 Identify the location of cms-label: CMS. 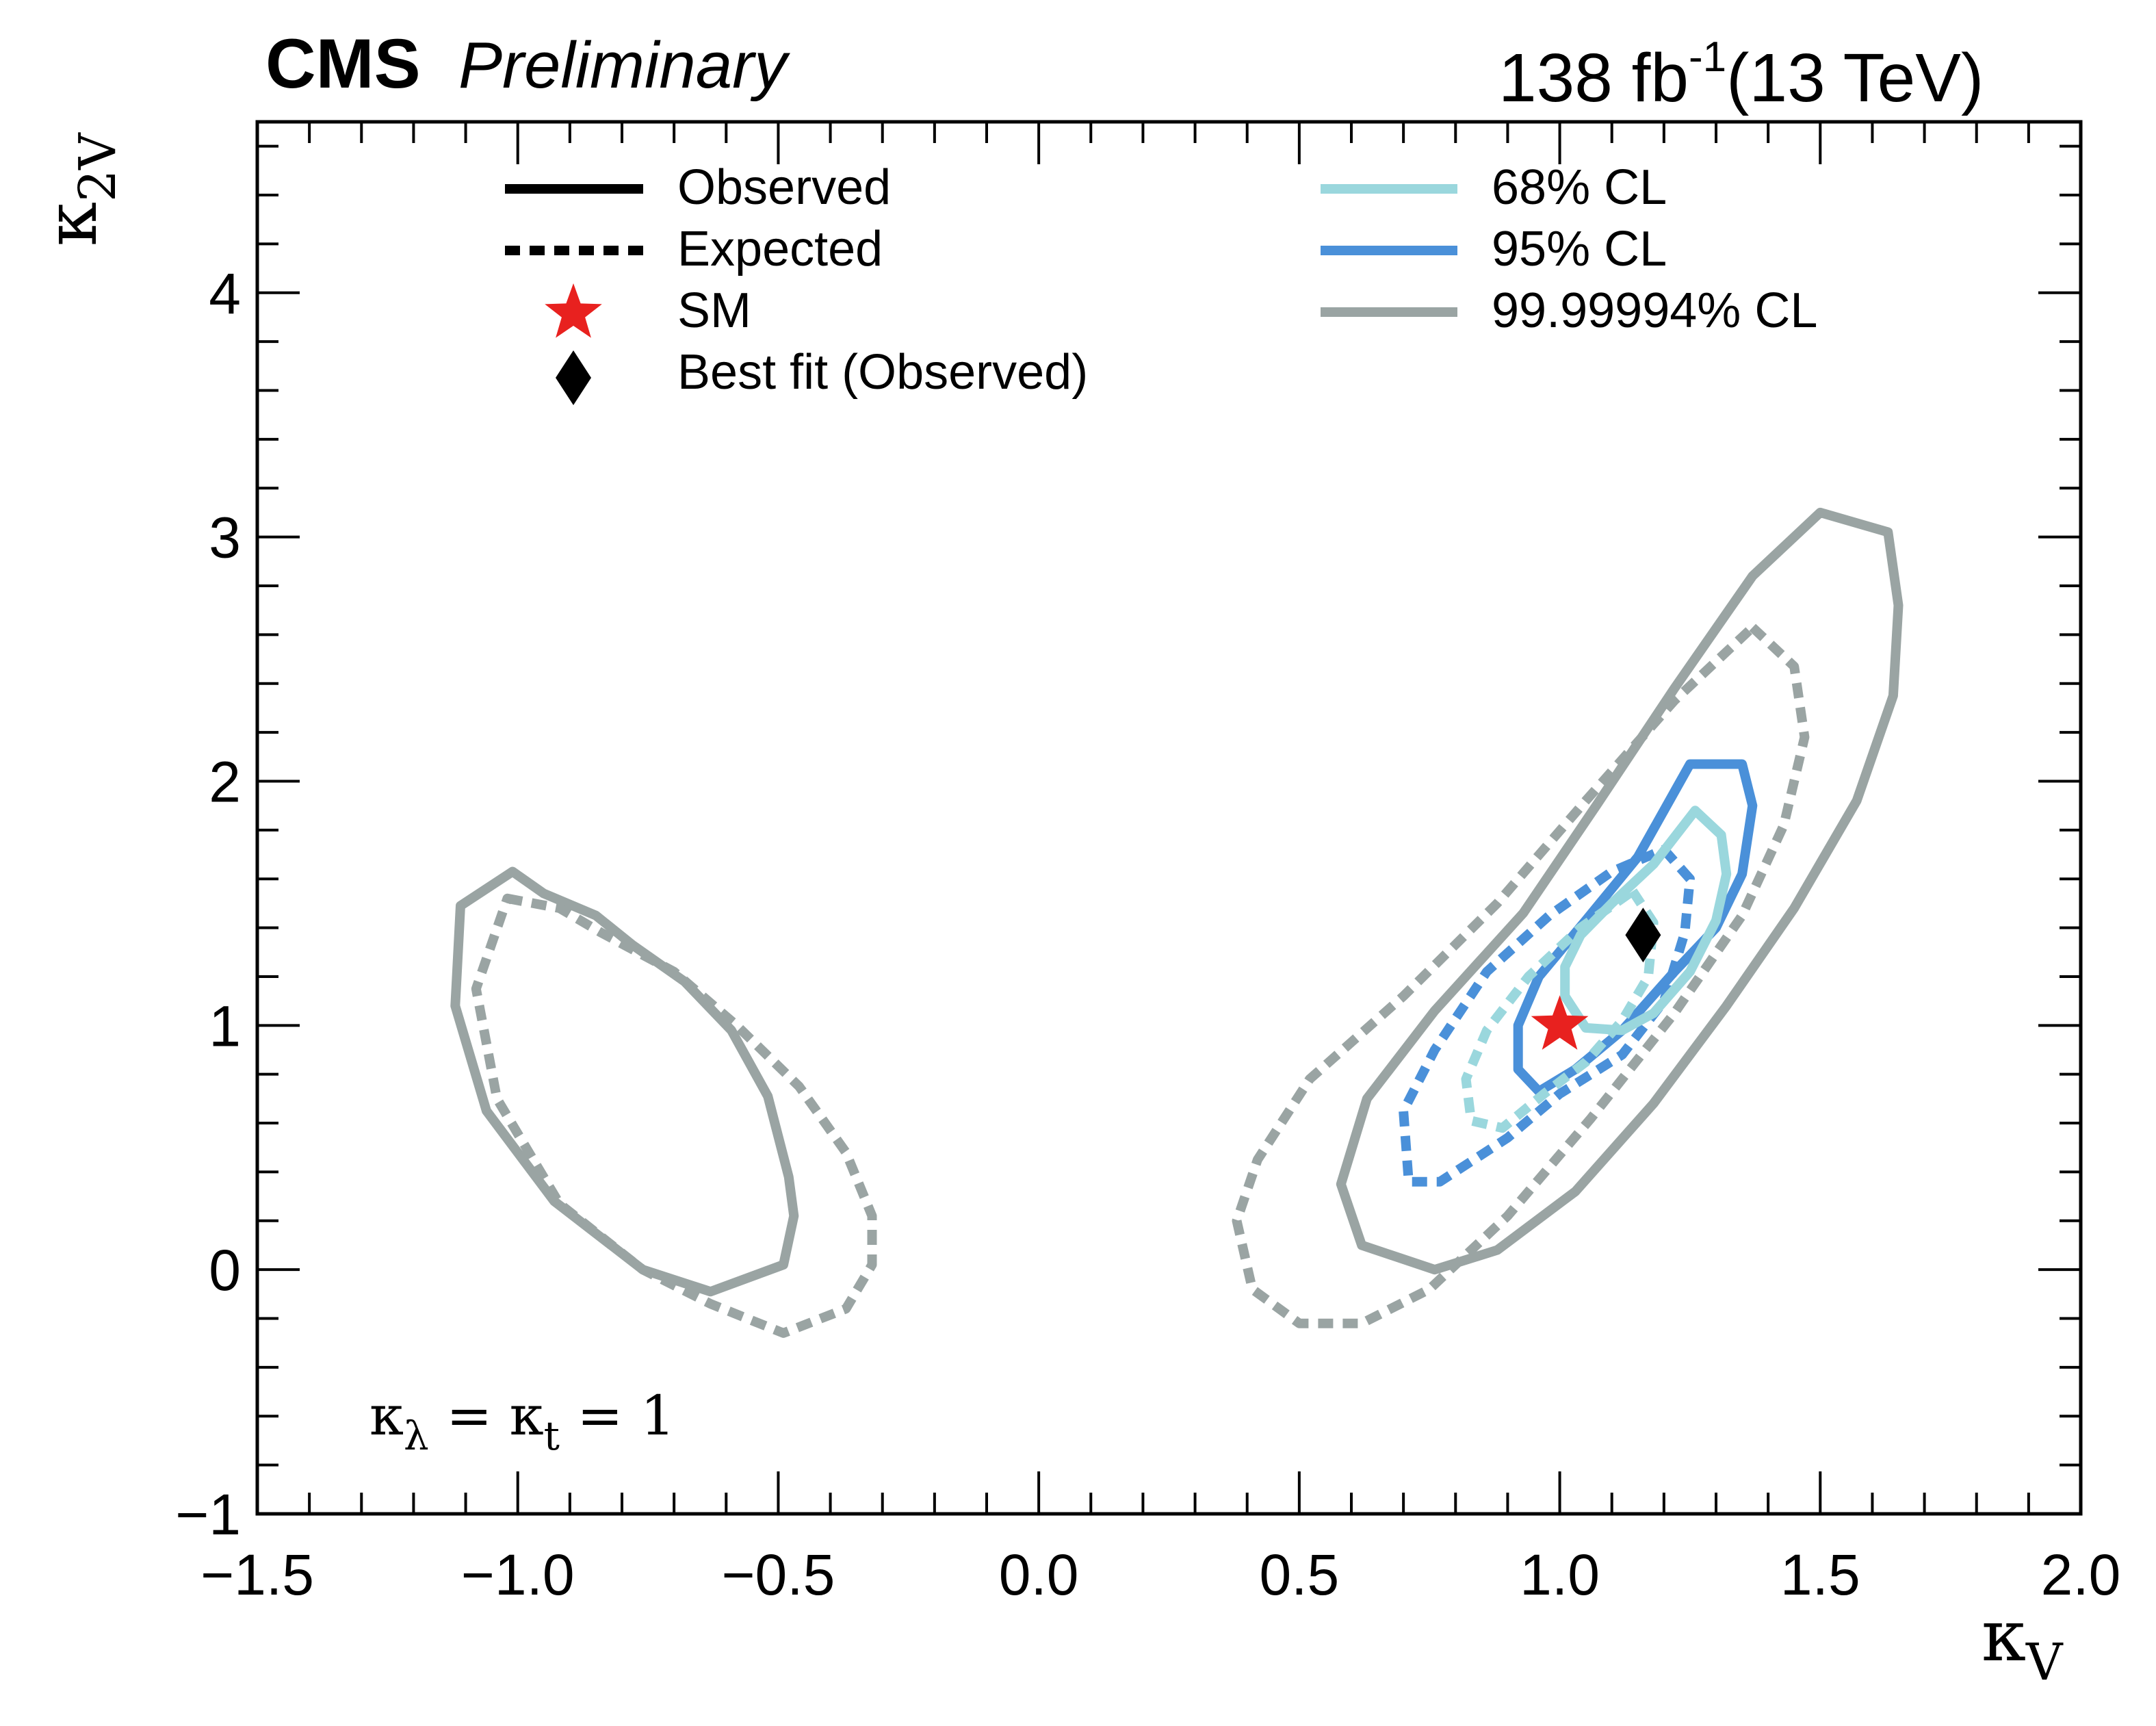
(343, 64).